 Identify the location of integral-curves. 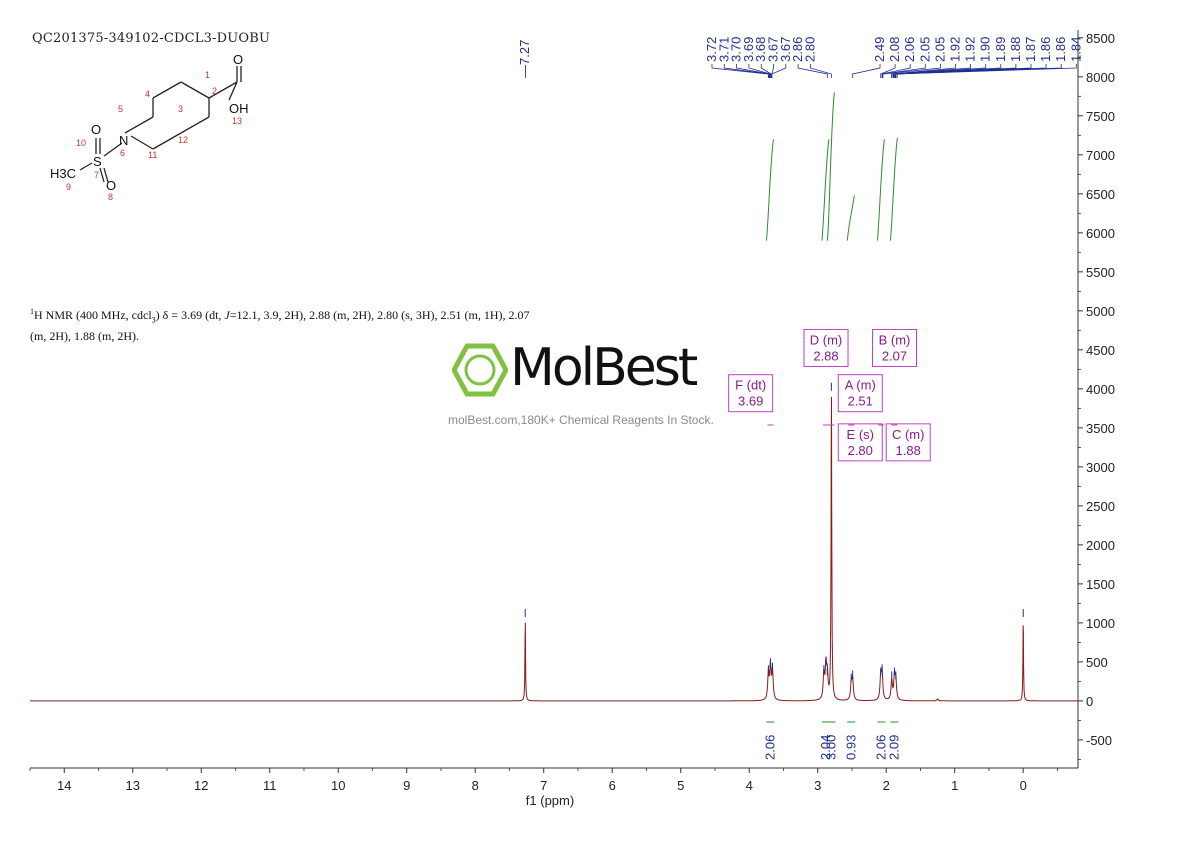
(831, 166).